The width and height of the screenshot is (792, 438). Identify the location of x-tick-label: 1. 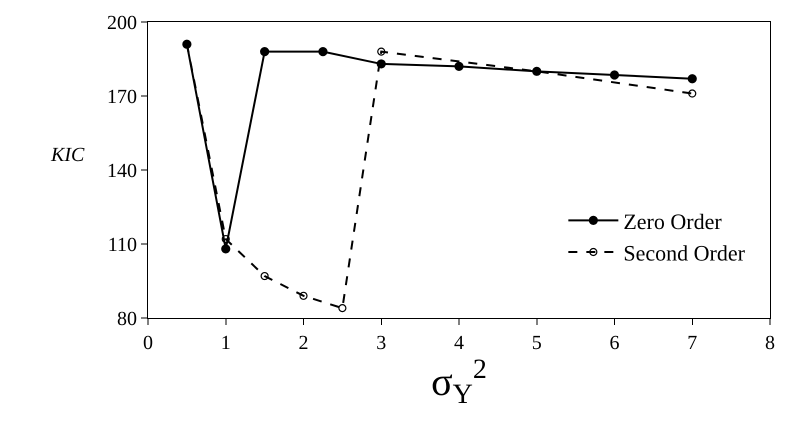
(225, 343).